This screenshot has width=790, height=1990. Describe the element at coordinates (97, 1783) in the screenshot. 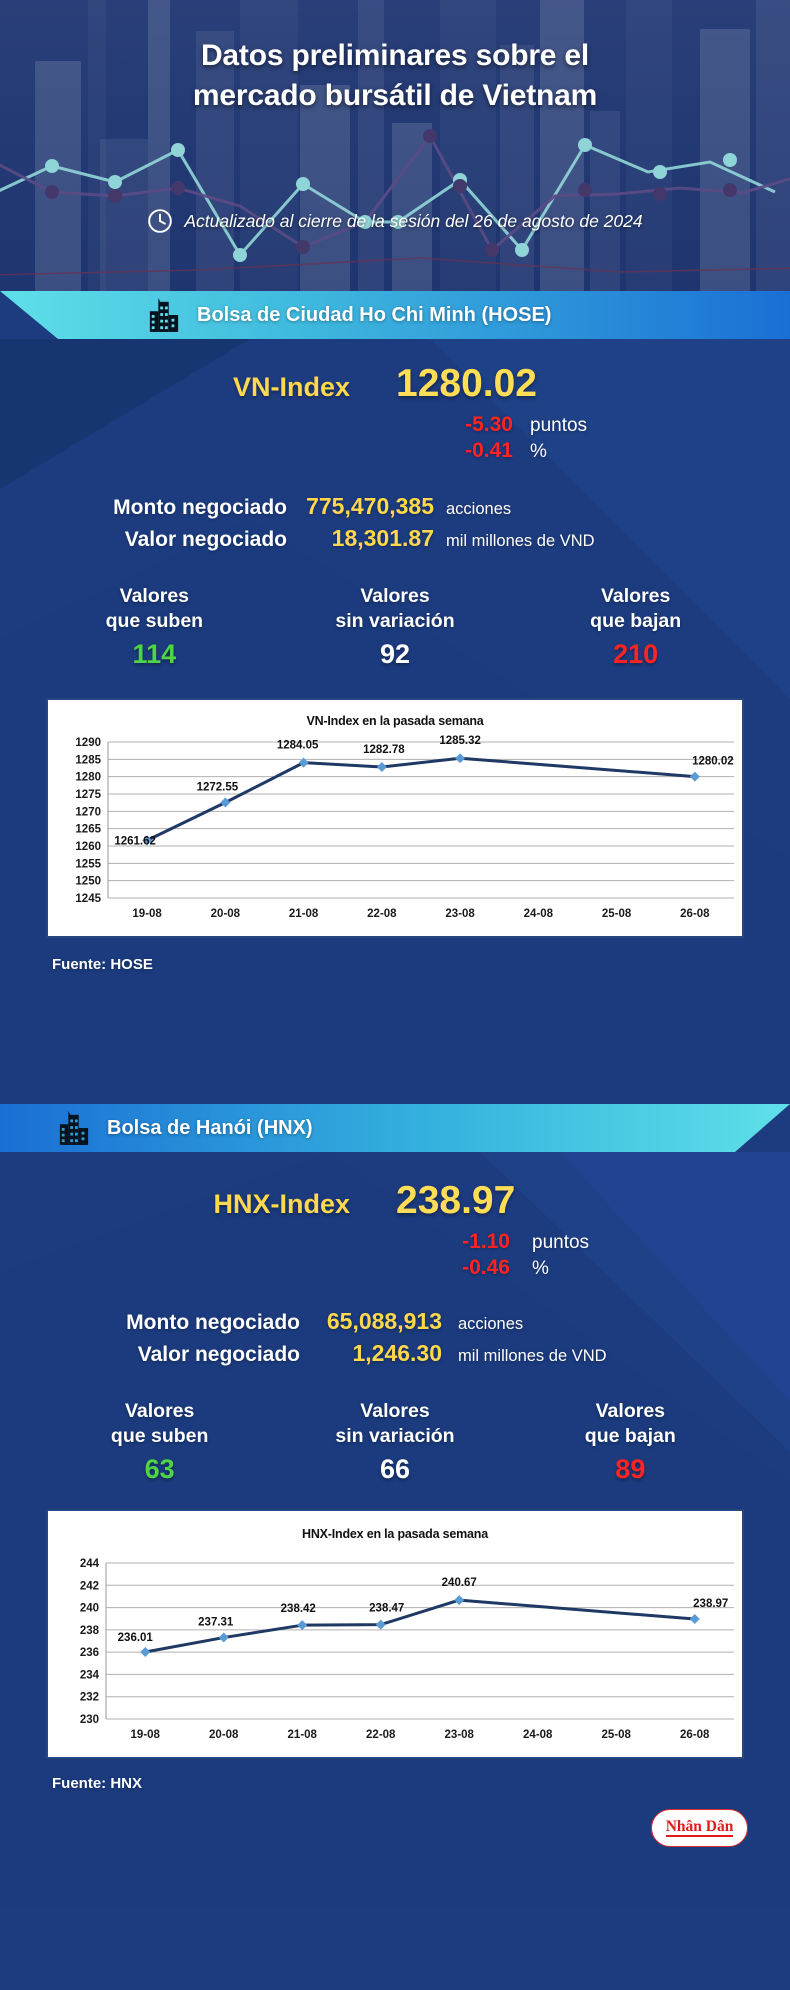

I see `hnx-source: Fuente: HNX` at that location.